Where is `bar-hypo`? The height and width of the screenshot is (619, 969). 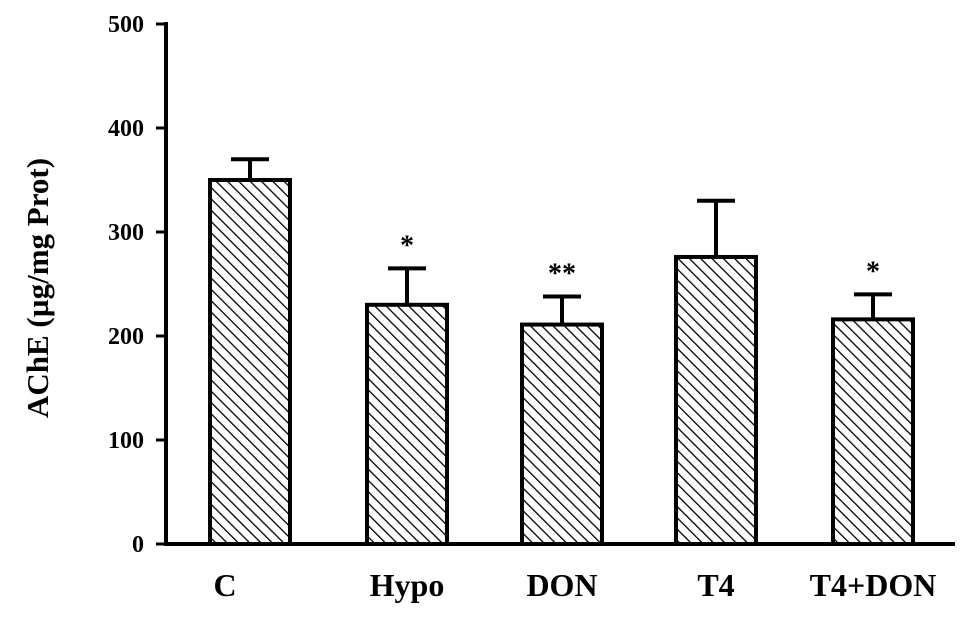 bar-hypo is located at coordinates (407, 424).